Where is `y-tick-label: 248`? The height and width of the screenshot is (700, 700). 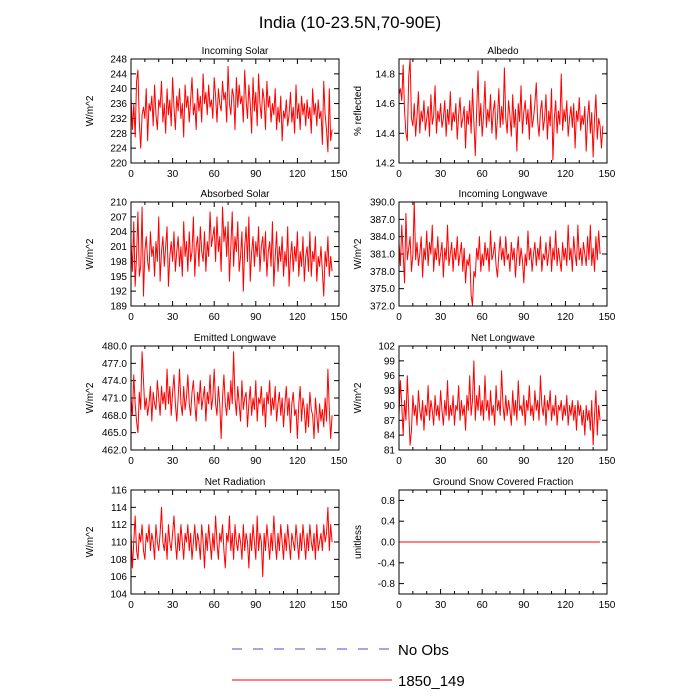
y-tick-label: 248 is located at coordinates (118, 60).